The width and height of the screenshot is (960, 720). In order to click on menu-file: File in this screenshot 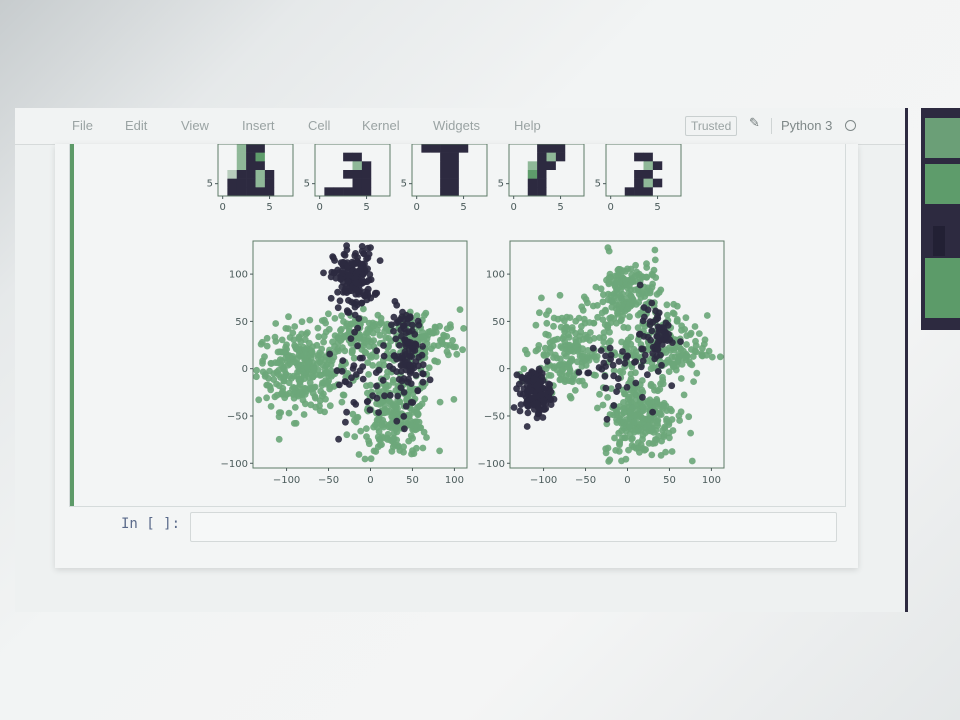, I will do `click(82, 125)`.